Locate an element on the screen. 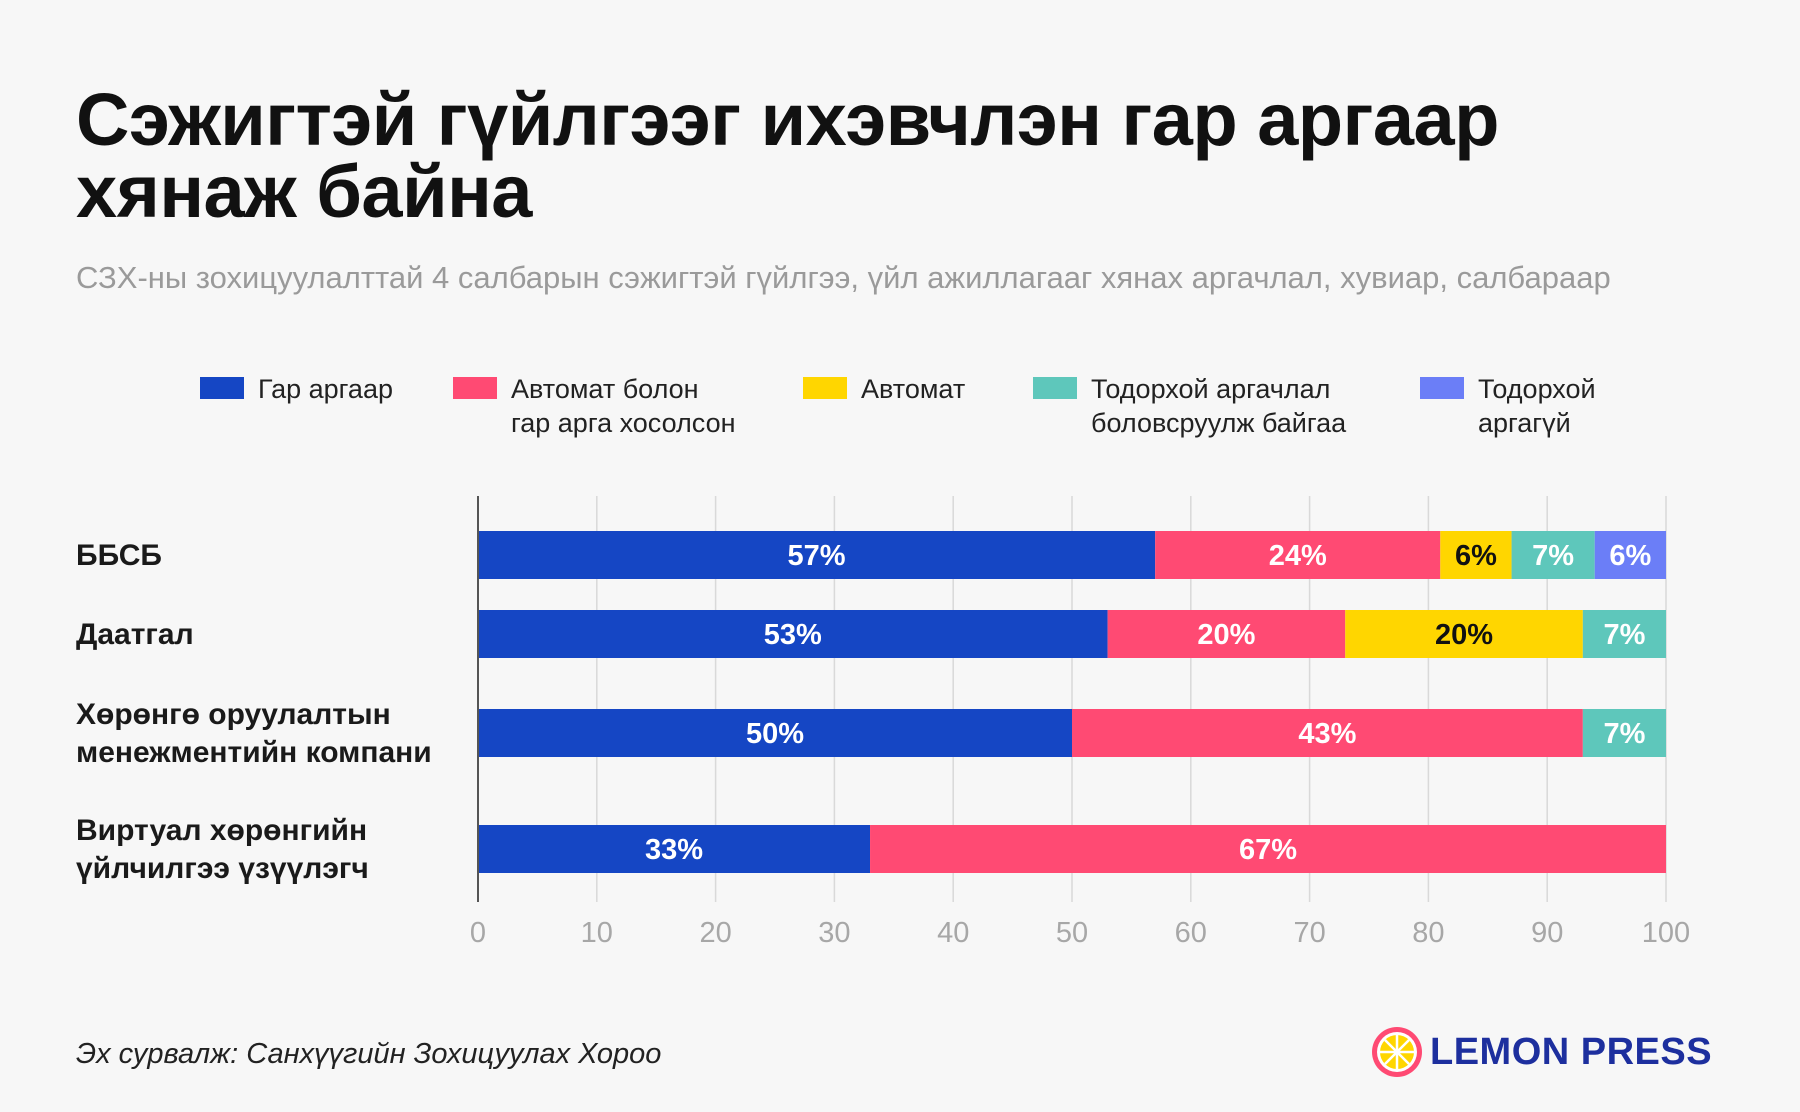  data-label: 57% is located at coordinates (817, 556).